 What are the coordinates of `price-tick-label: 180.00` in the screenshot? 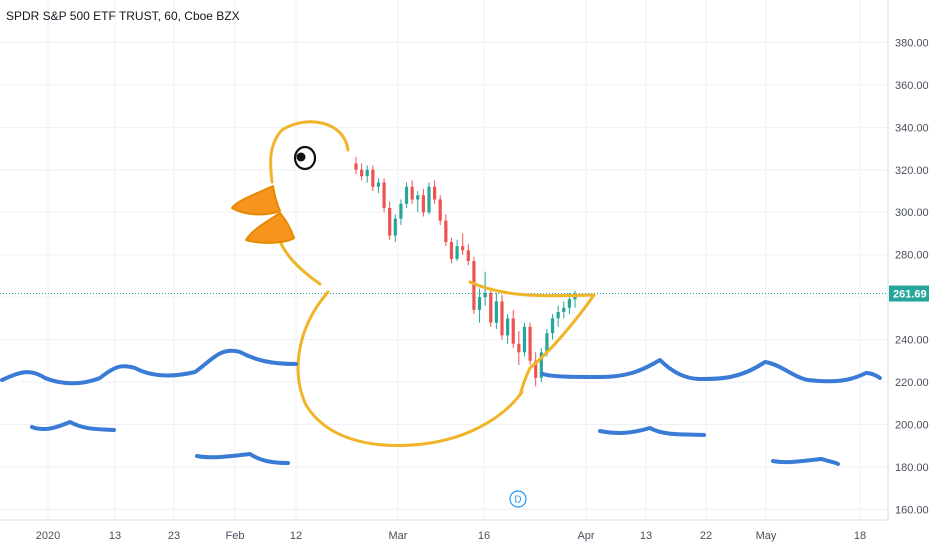 It's located at (912, 468).